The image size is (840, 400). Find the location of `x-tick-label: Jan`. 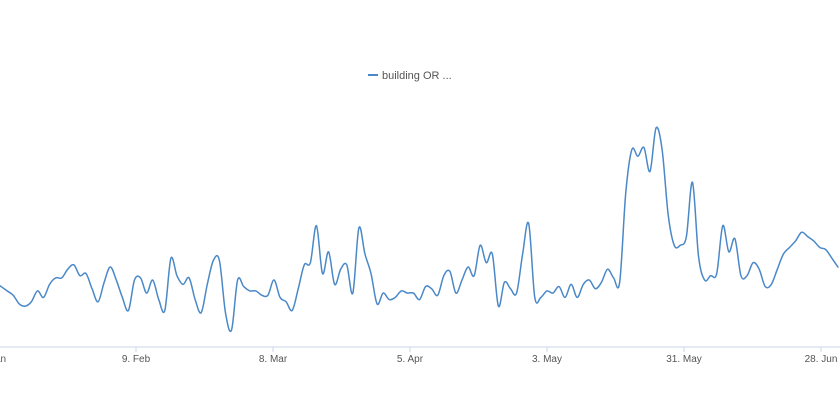

x-tick-label: Jan is located at coordinates (3, 359).